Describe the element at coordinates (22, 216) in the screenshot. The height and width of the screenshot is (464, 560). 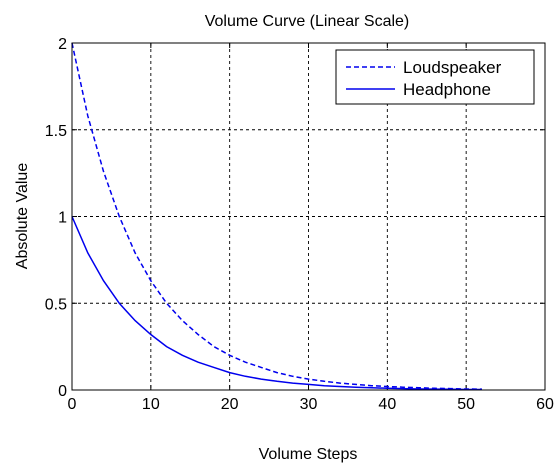
I see `y-axis-label: Absolute Value` at that location.